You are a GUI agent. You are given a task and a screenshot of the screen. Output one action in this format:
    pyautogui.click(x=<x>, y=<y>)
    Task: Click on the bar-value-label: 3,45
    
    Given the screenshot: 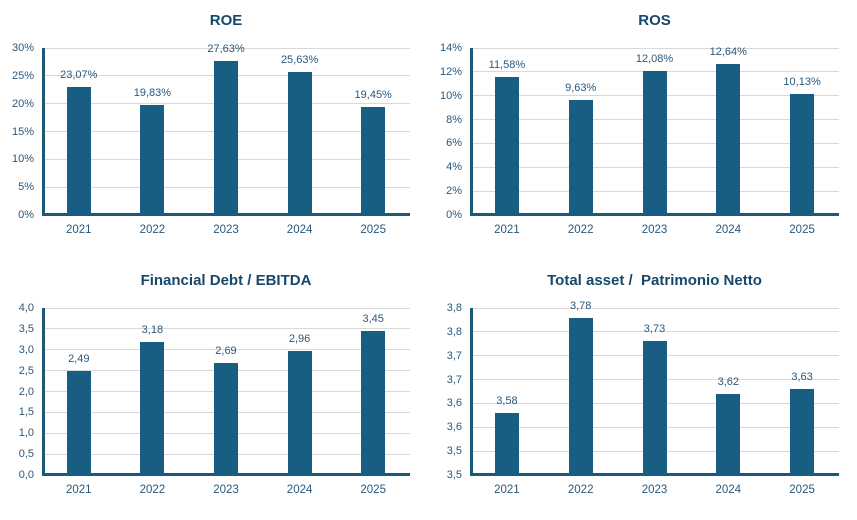 What is the action you would take?
    pyautogui.click(x=373, y=319)
    